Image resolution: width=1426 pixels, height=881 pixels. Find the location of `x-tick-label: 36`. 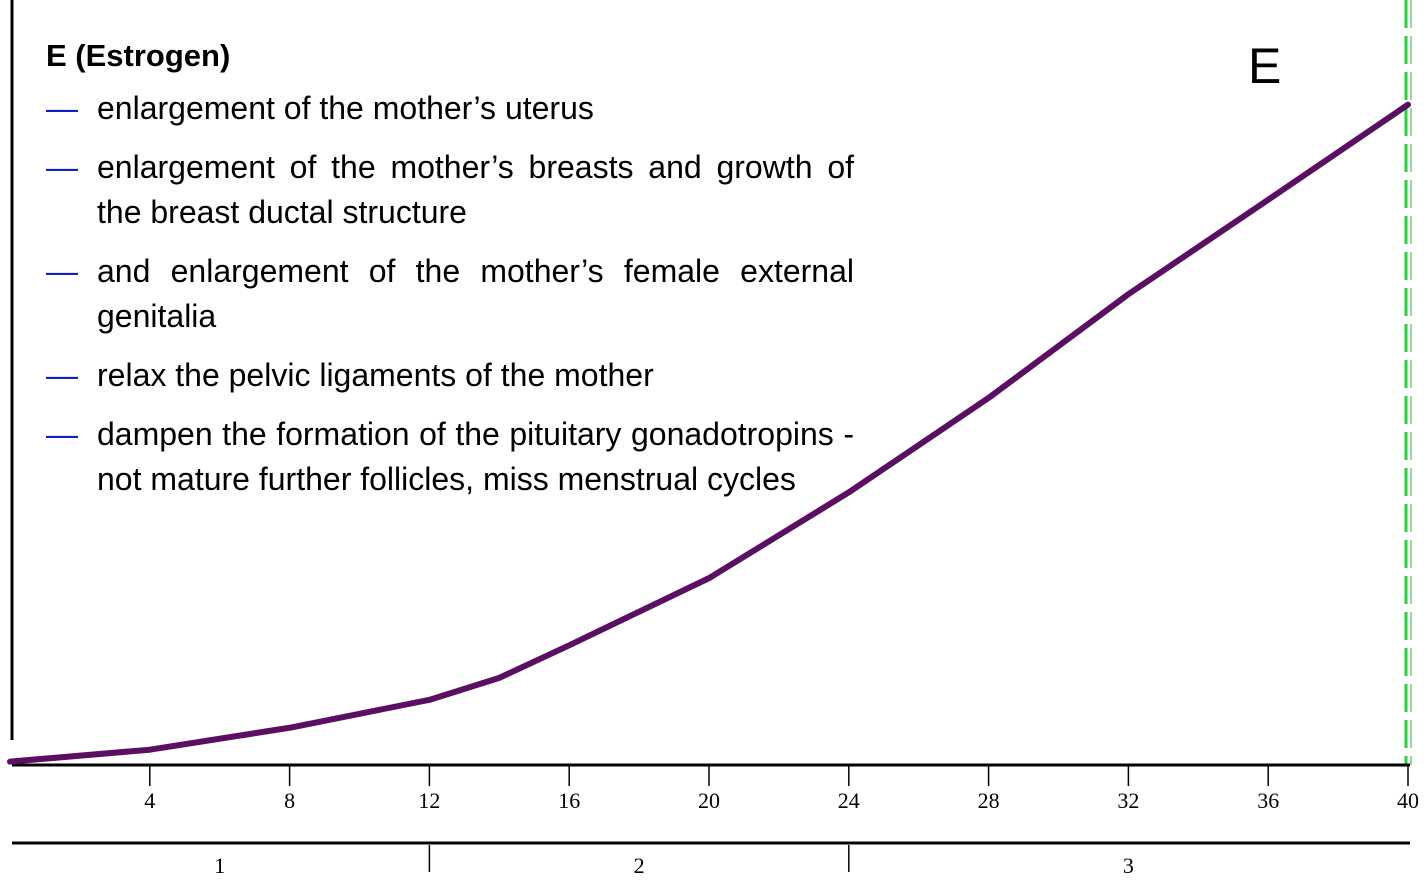

x-tick-label: 36 is located at coordinates (1268, 800).